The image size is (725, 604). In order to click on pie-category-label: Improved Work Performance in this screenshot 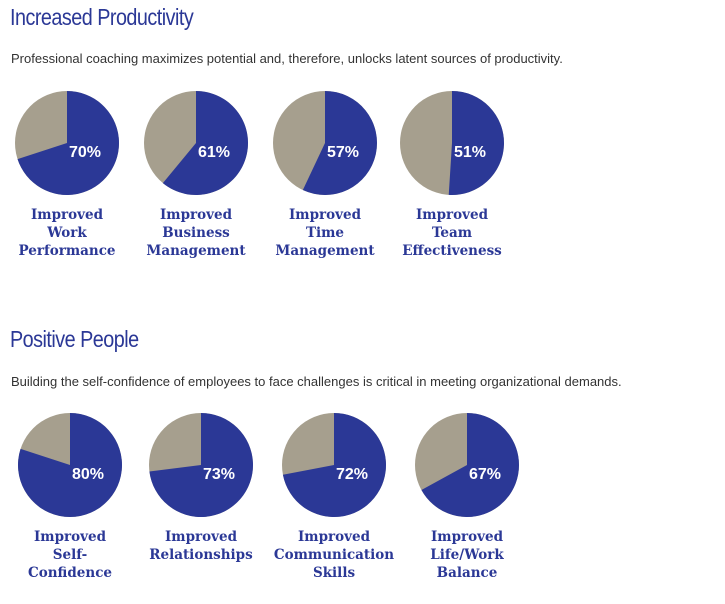, I will do `click(68, 233)`.